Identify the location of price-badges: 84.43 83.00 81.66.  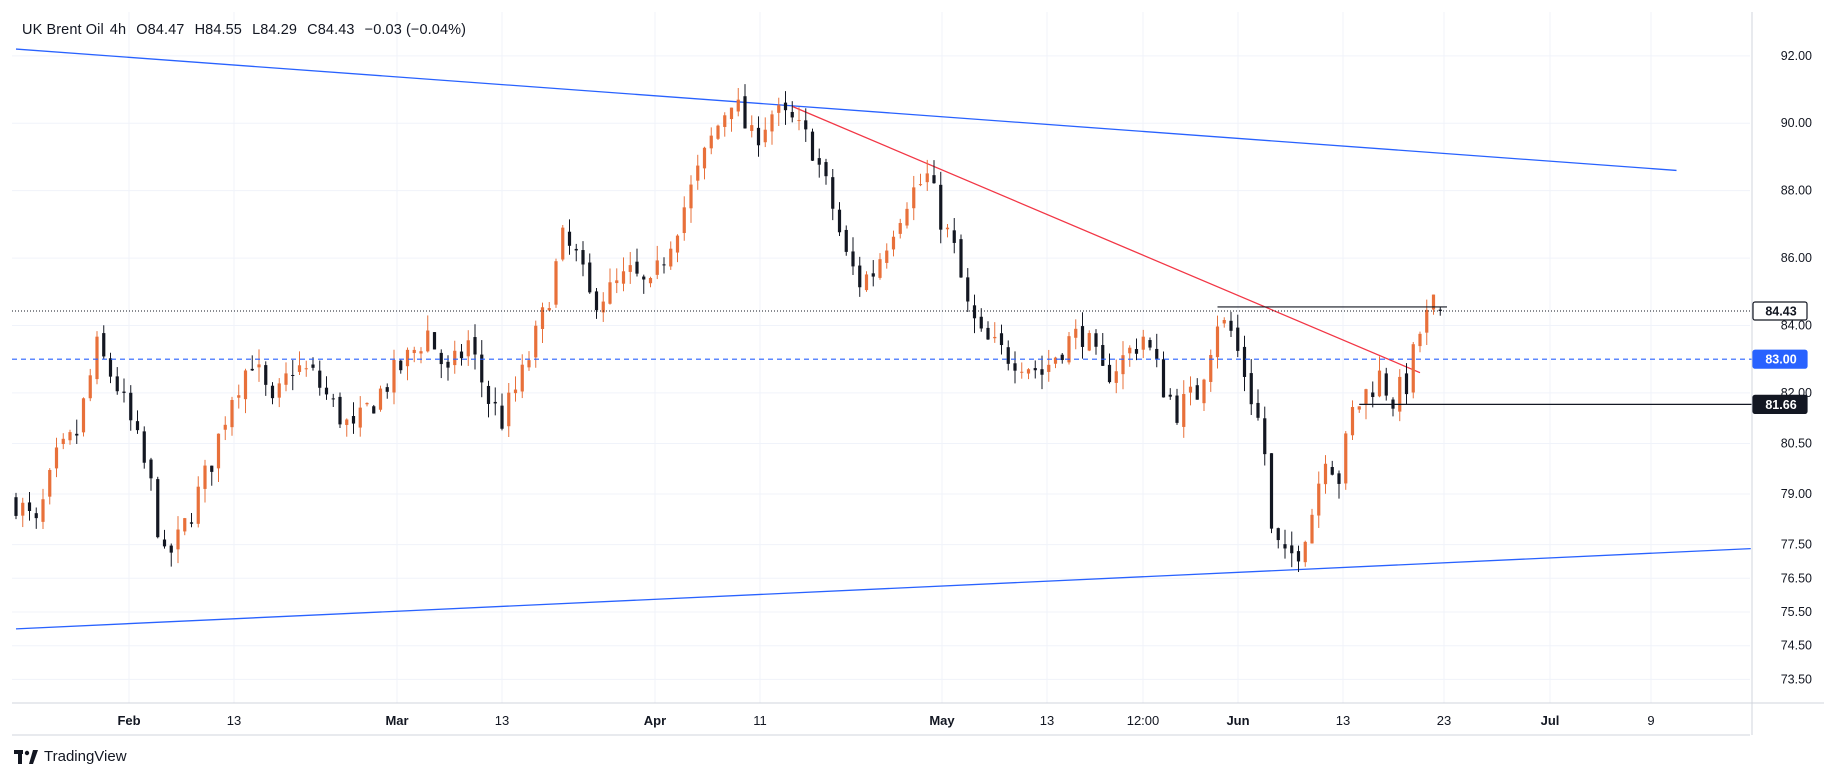
(1780, 357).